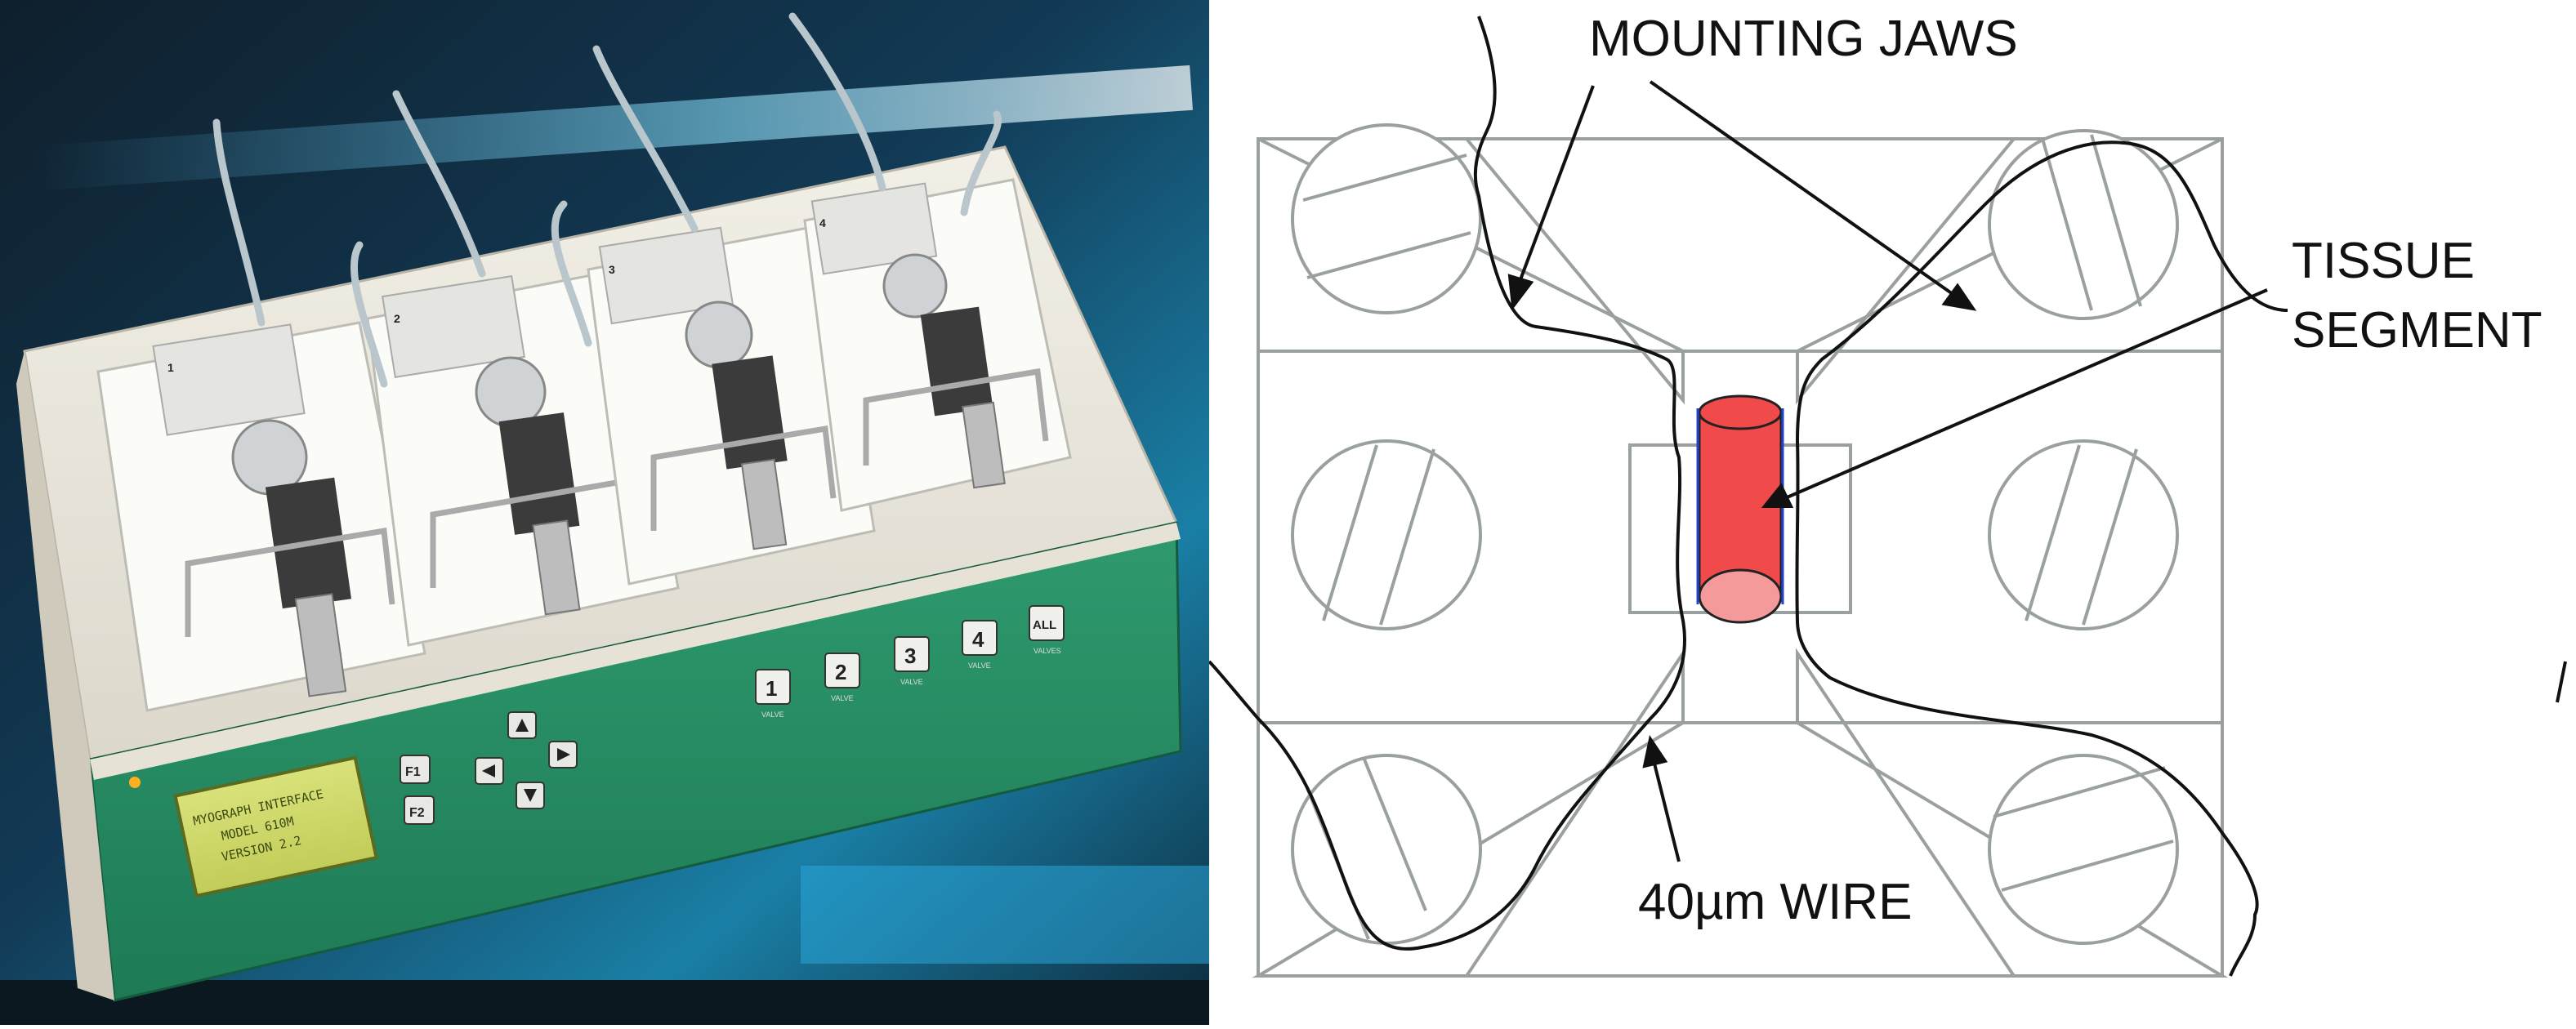 The width and height of the screenshot is (2576, 1029). Describe the element at coordinates (276, 826) in the screenshot. I see `lcd-display` at that location.